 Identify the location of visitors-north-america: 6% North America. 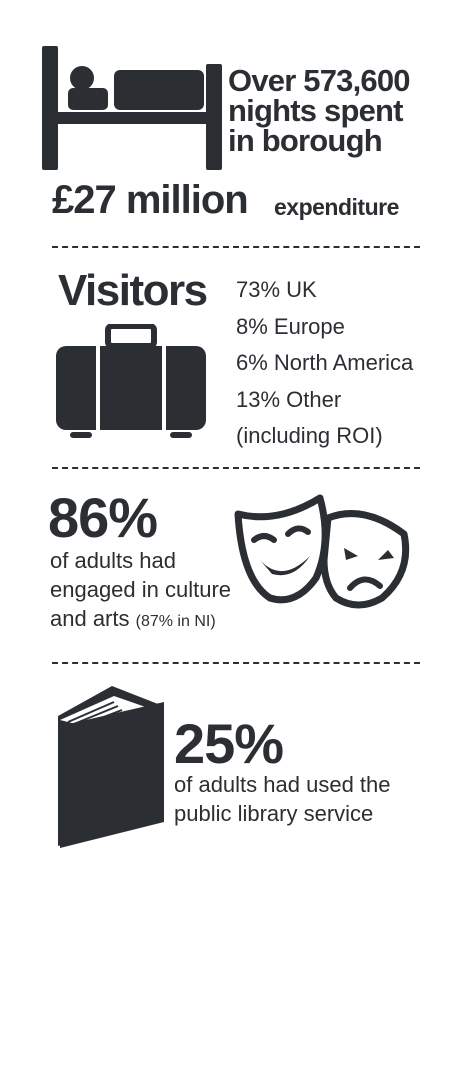
(325, 362).